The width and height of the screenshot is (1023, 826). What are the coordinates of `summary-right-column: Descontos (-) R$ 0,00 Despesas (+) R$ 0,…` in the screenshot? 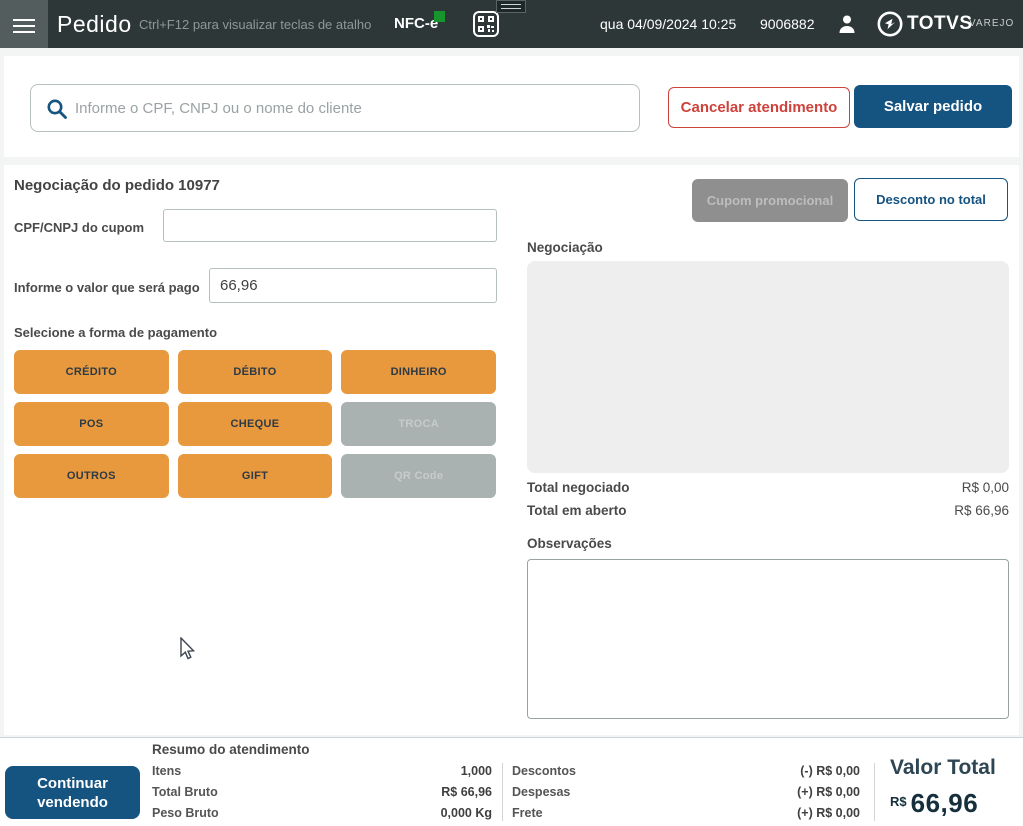 It's located at (686, 792).